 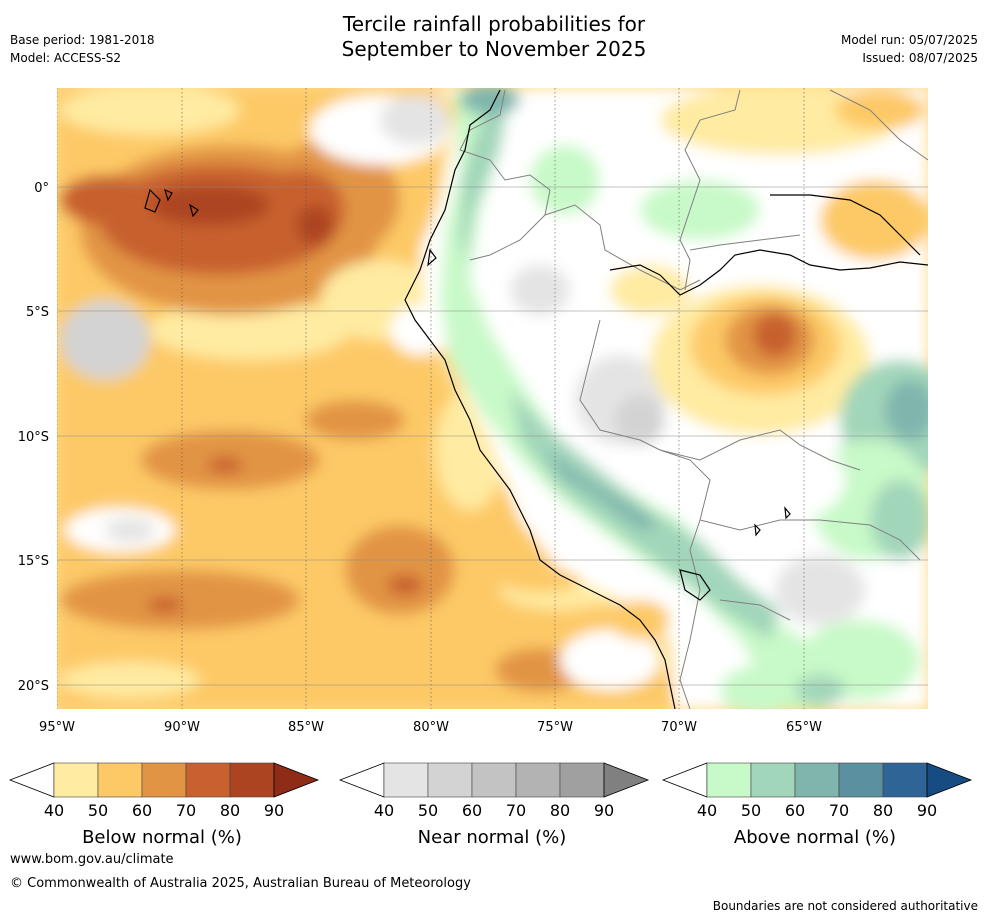 I want to click on map-title-line2: September to November 2025, so click(x=494, y=49).